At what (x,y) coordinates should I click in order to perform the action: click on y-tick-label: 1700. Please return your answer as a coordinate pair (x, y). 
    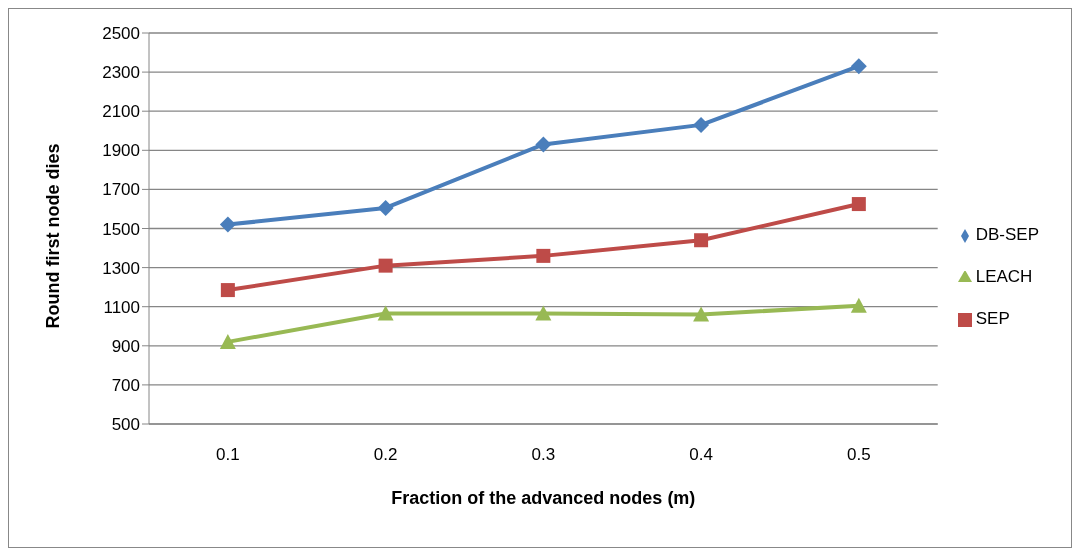
    Looking at the image, I should click on (121, 190).